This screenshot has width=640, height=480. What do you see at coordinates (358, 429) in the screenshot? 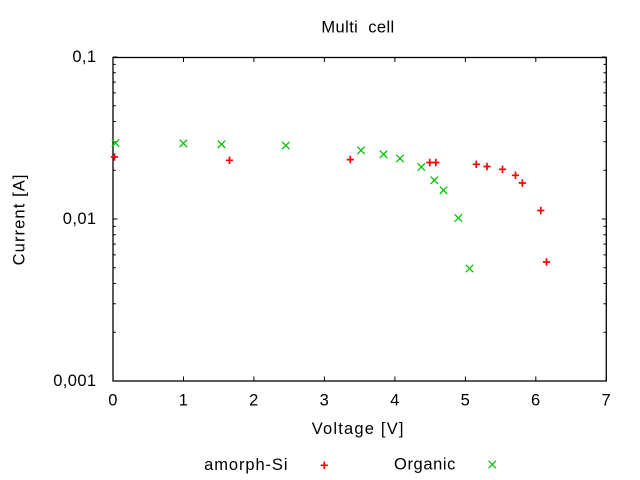
I see `svg-text: Voltage [V]` at bounding box center [358, 429].